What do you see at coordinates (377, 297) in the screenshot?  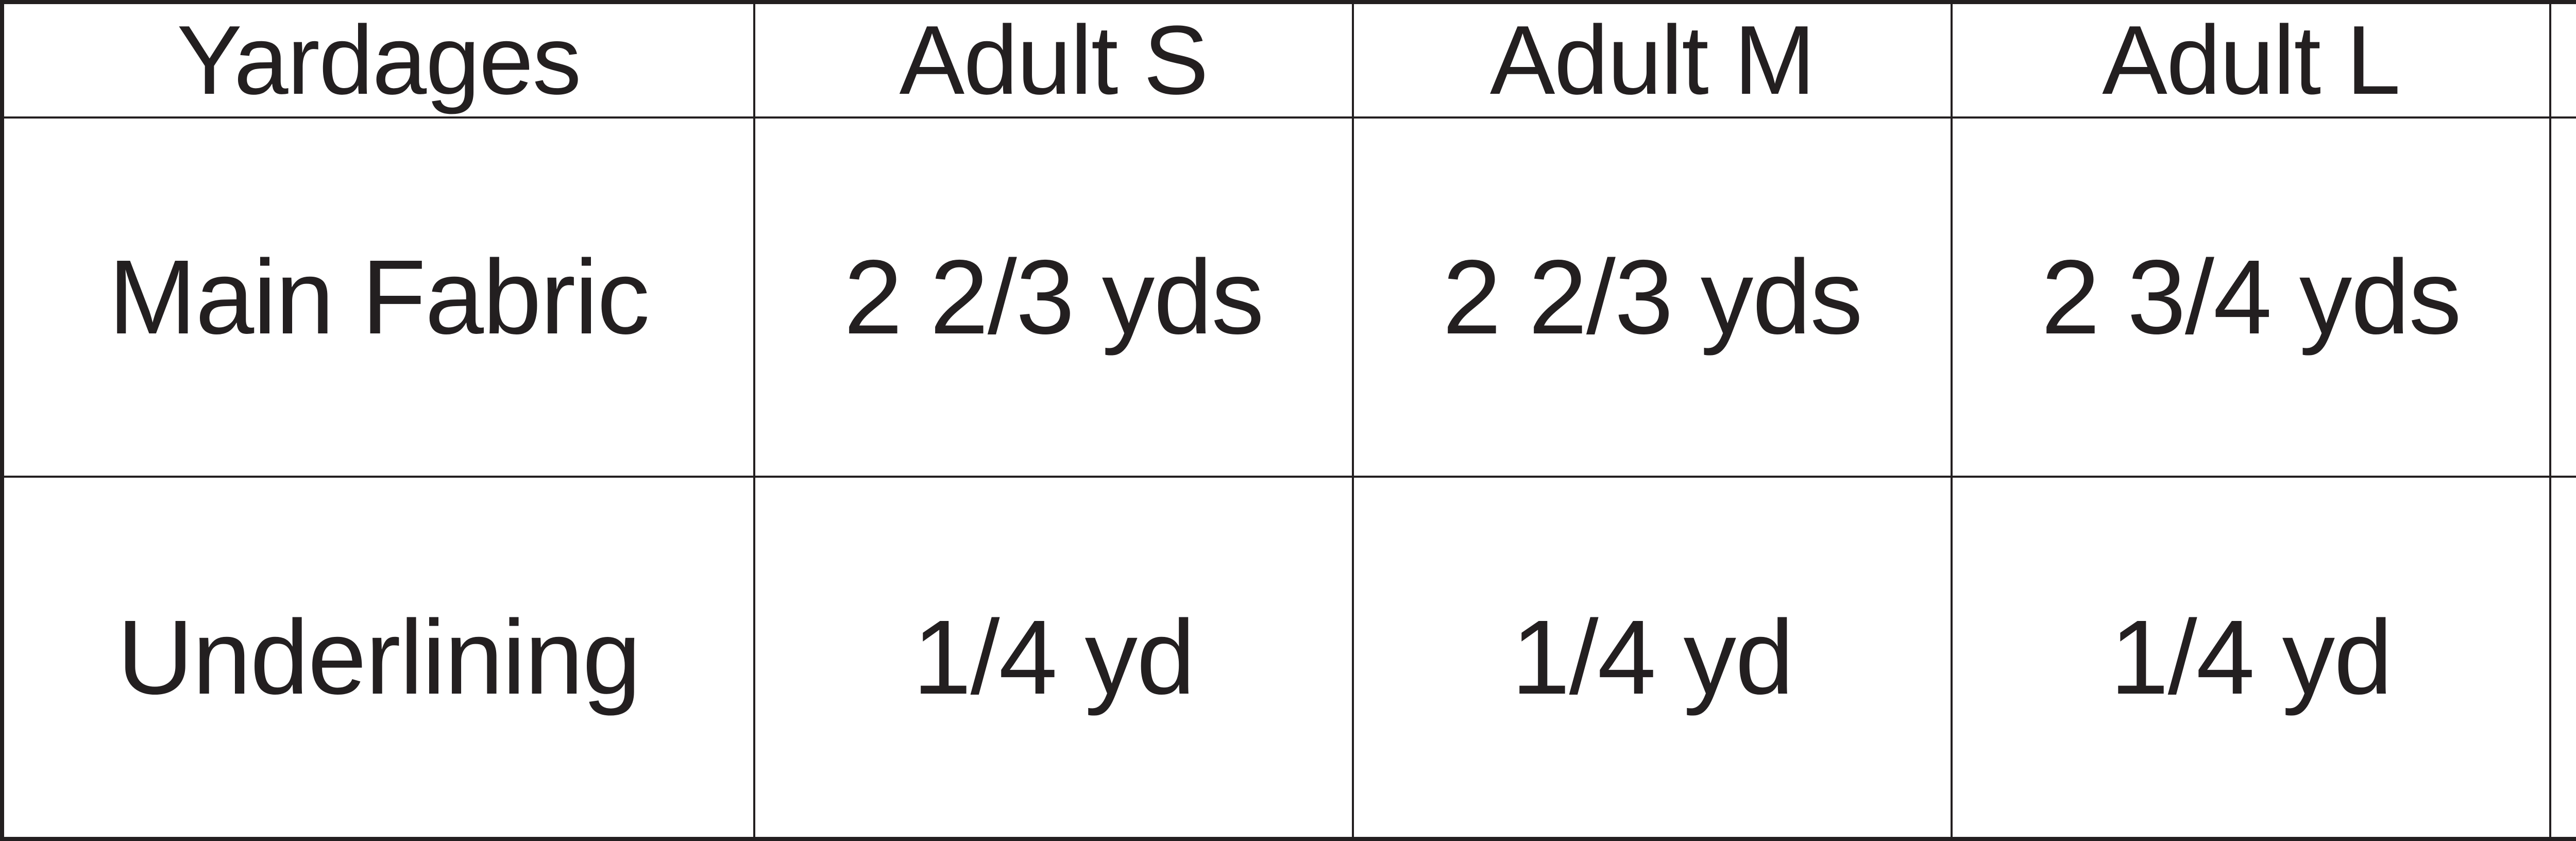 I see `row-label-main-fabric: Main Fabric` at bounding box center [377, 297].